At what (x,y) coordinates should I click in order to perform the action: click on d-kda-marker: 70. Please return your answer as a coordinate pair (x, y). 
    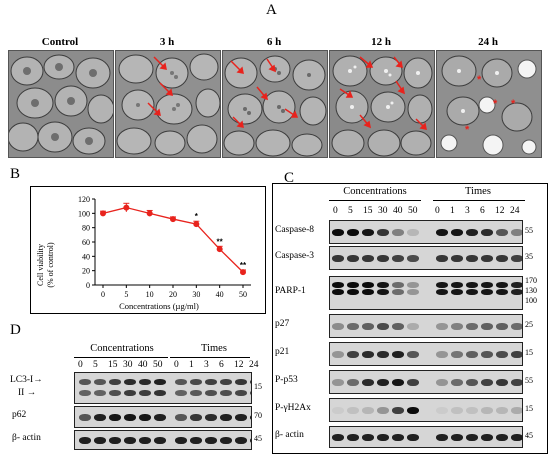
    Looking at the image, I should click on (258, 415).